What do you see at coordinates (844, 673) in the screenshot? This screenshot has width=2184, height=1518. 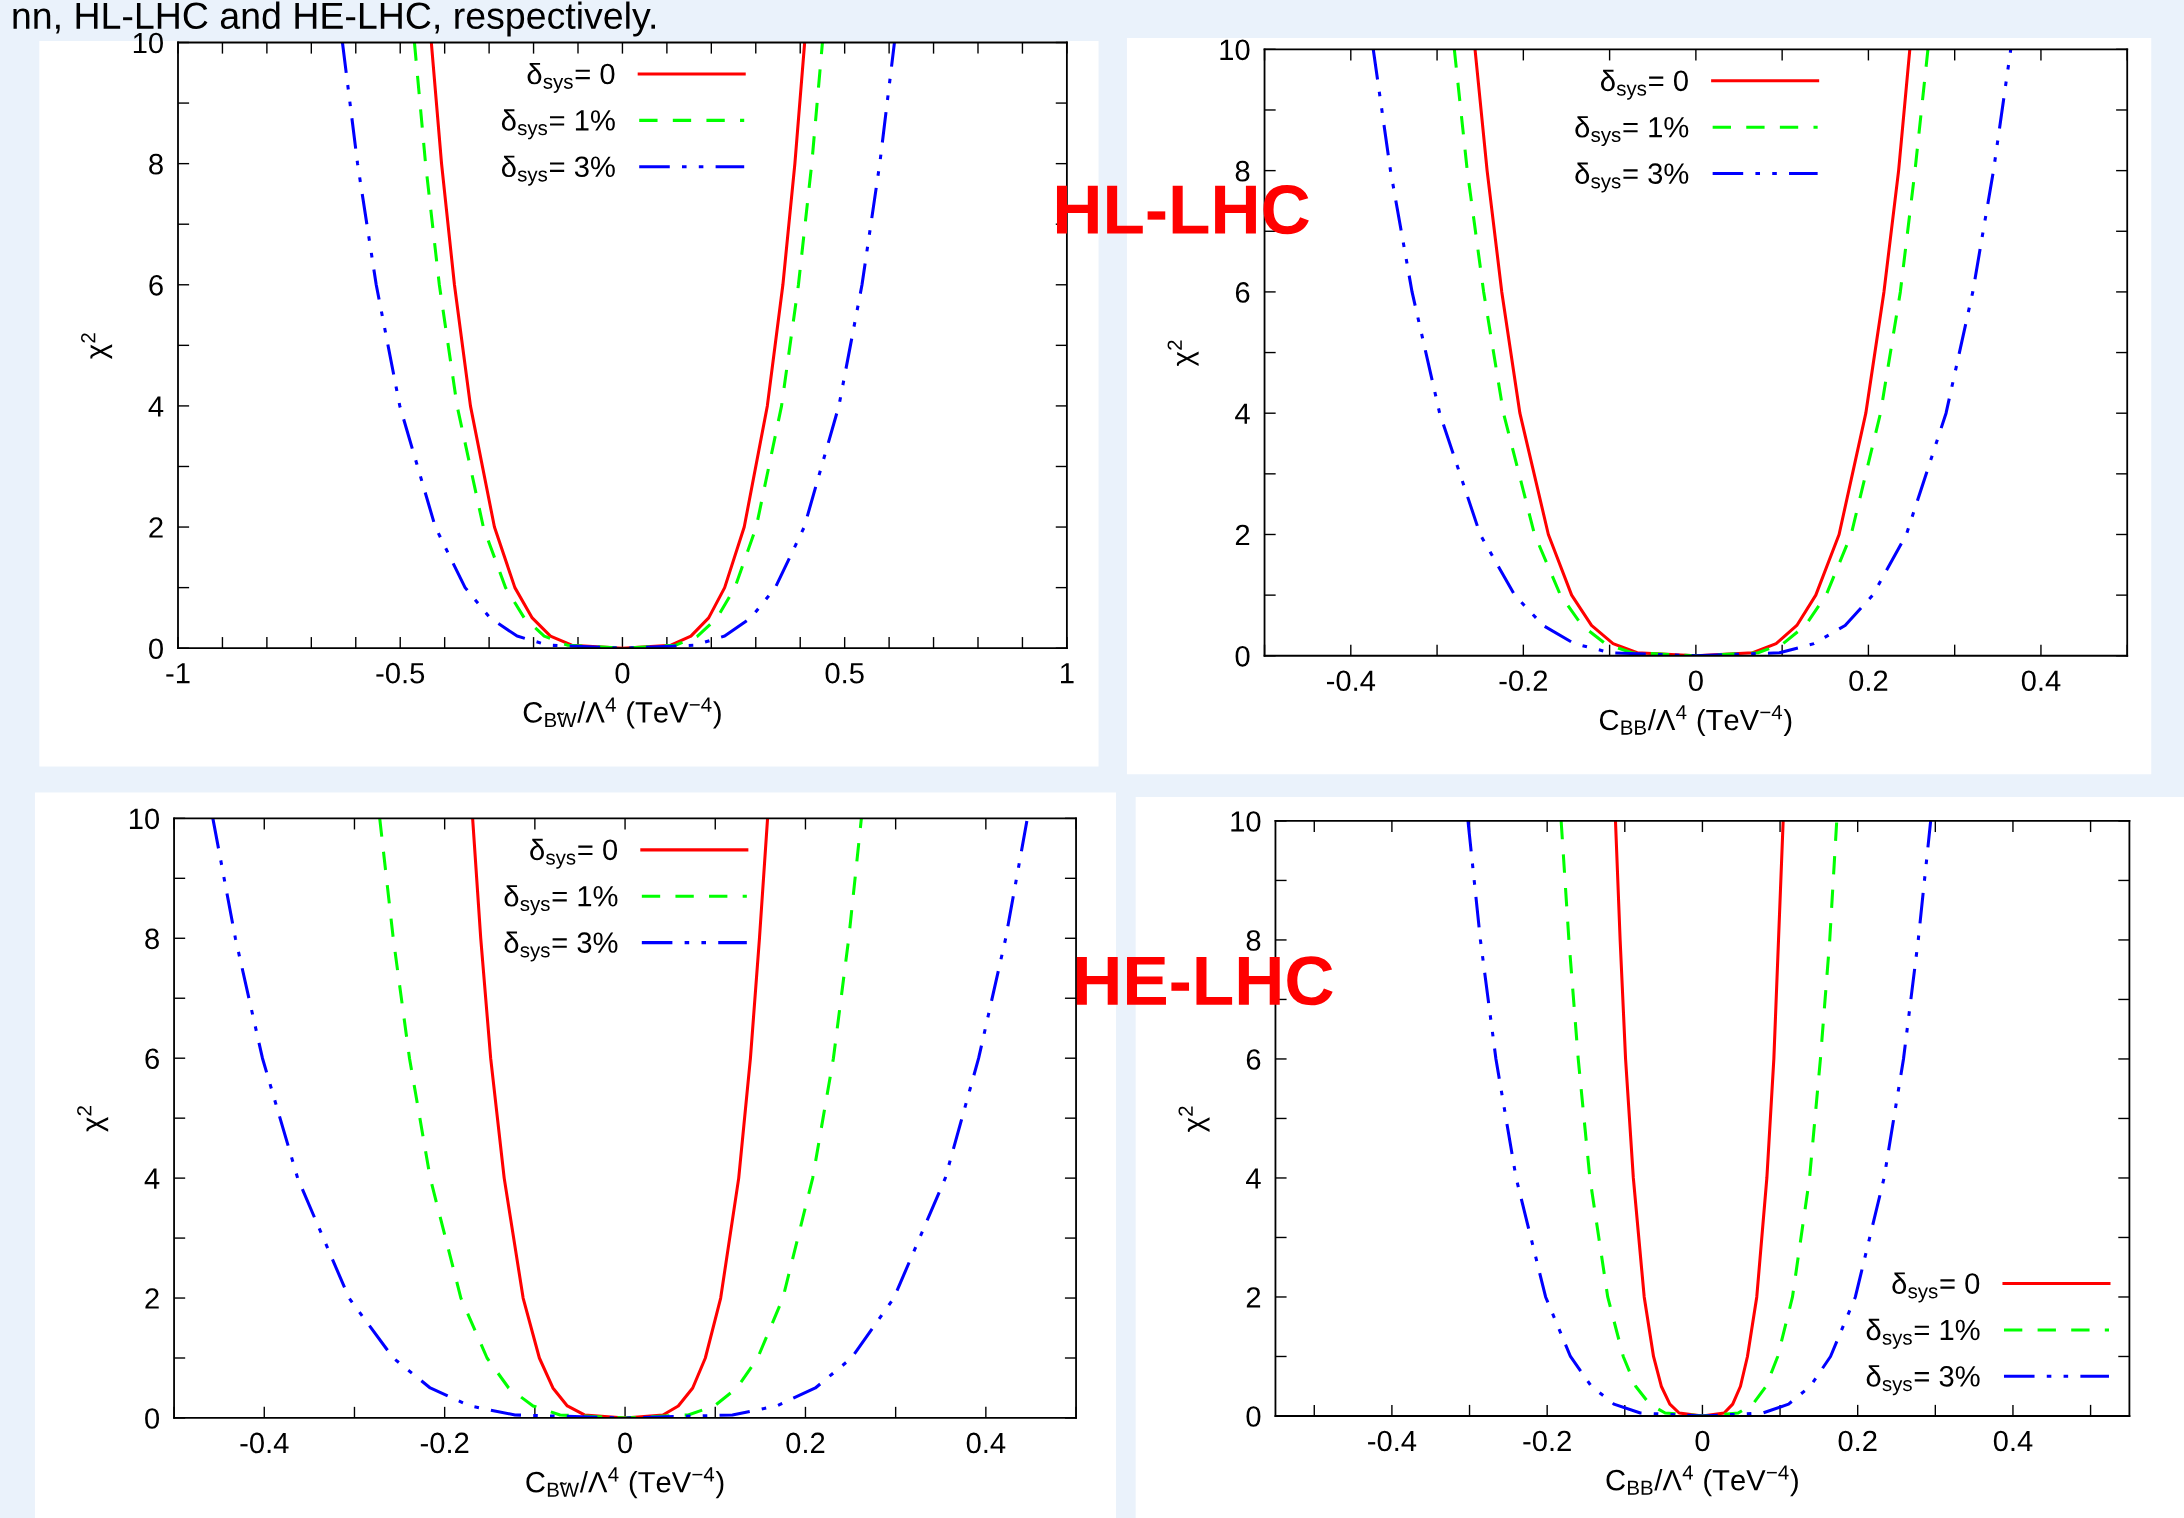 I see `x-tick-label: 0.5` at bounding box center [844, 673].